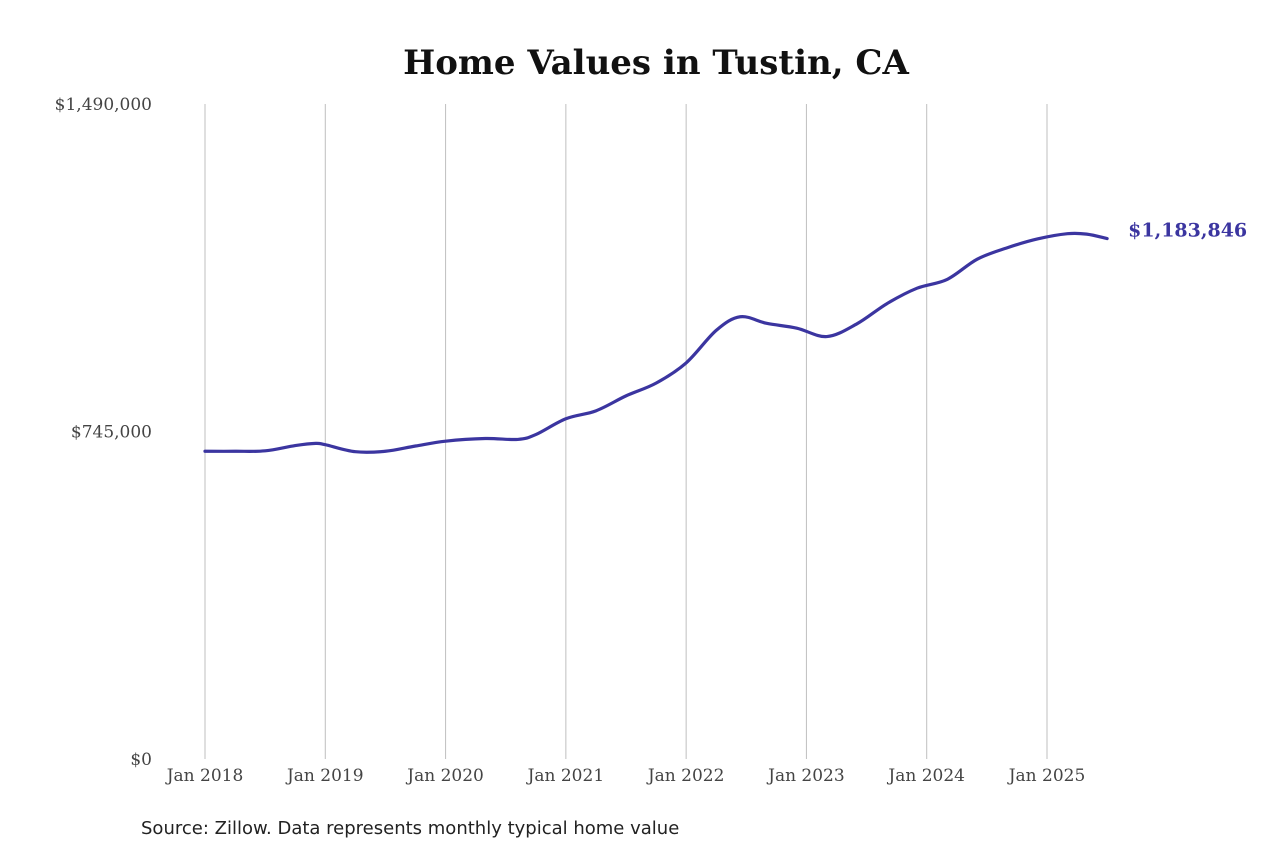  Describe the element at coordinates (111, 433) in the screenshot. I see `y-tick-label: $745,000` at that location.